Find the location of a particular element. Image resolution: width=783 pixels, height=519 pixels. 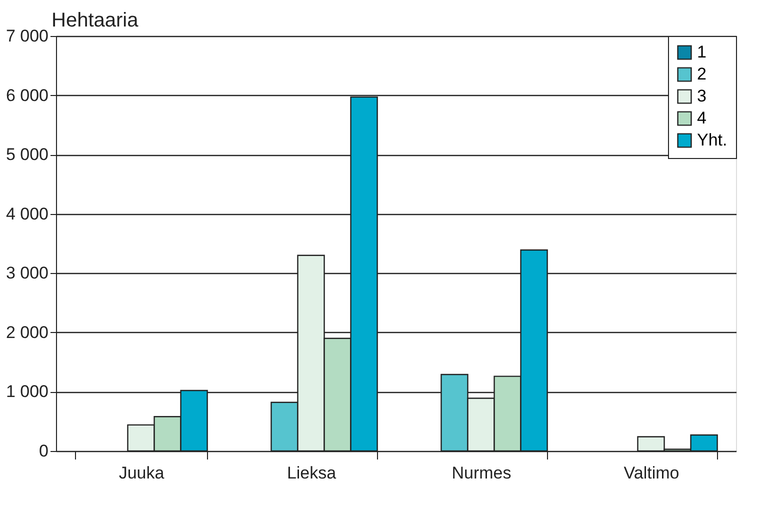

legend-label: Yht. is located at coordinates (712, 140).